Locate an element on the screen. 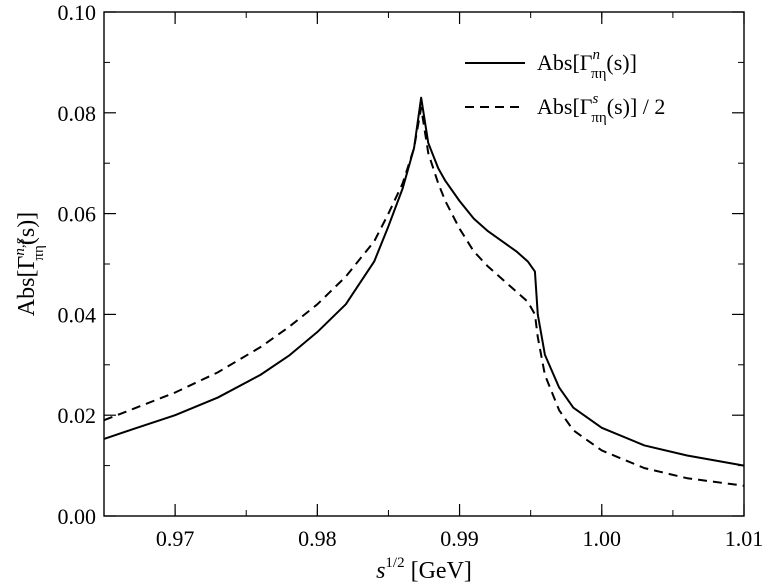  x-tick-label: 1.00 is located at coordinates (602, 538).